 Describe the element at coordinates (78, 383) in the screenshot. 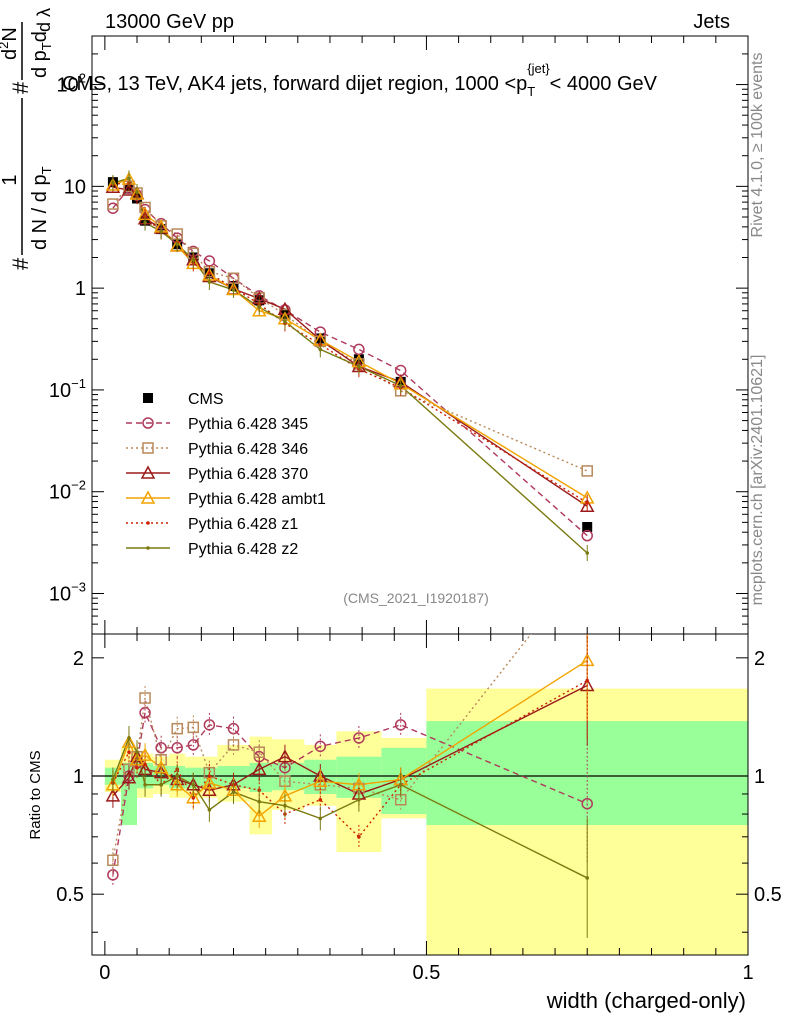

I see `y-tick-label-exp: −1` at that location.